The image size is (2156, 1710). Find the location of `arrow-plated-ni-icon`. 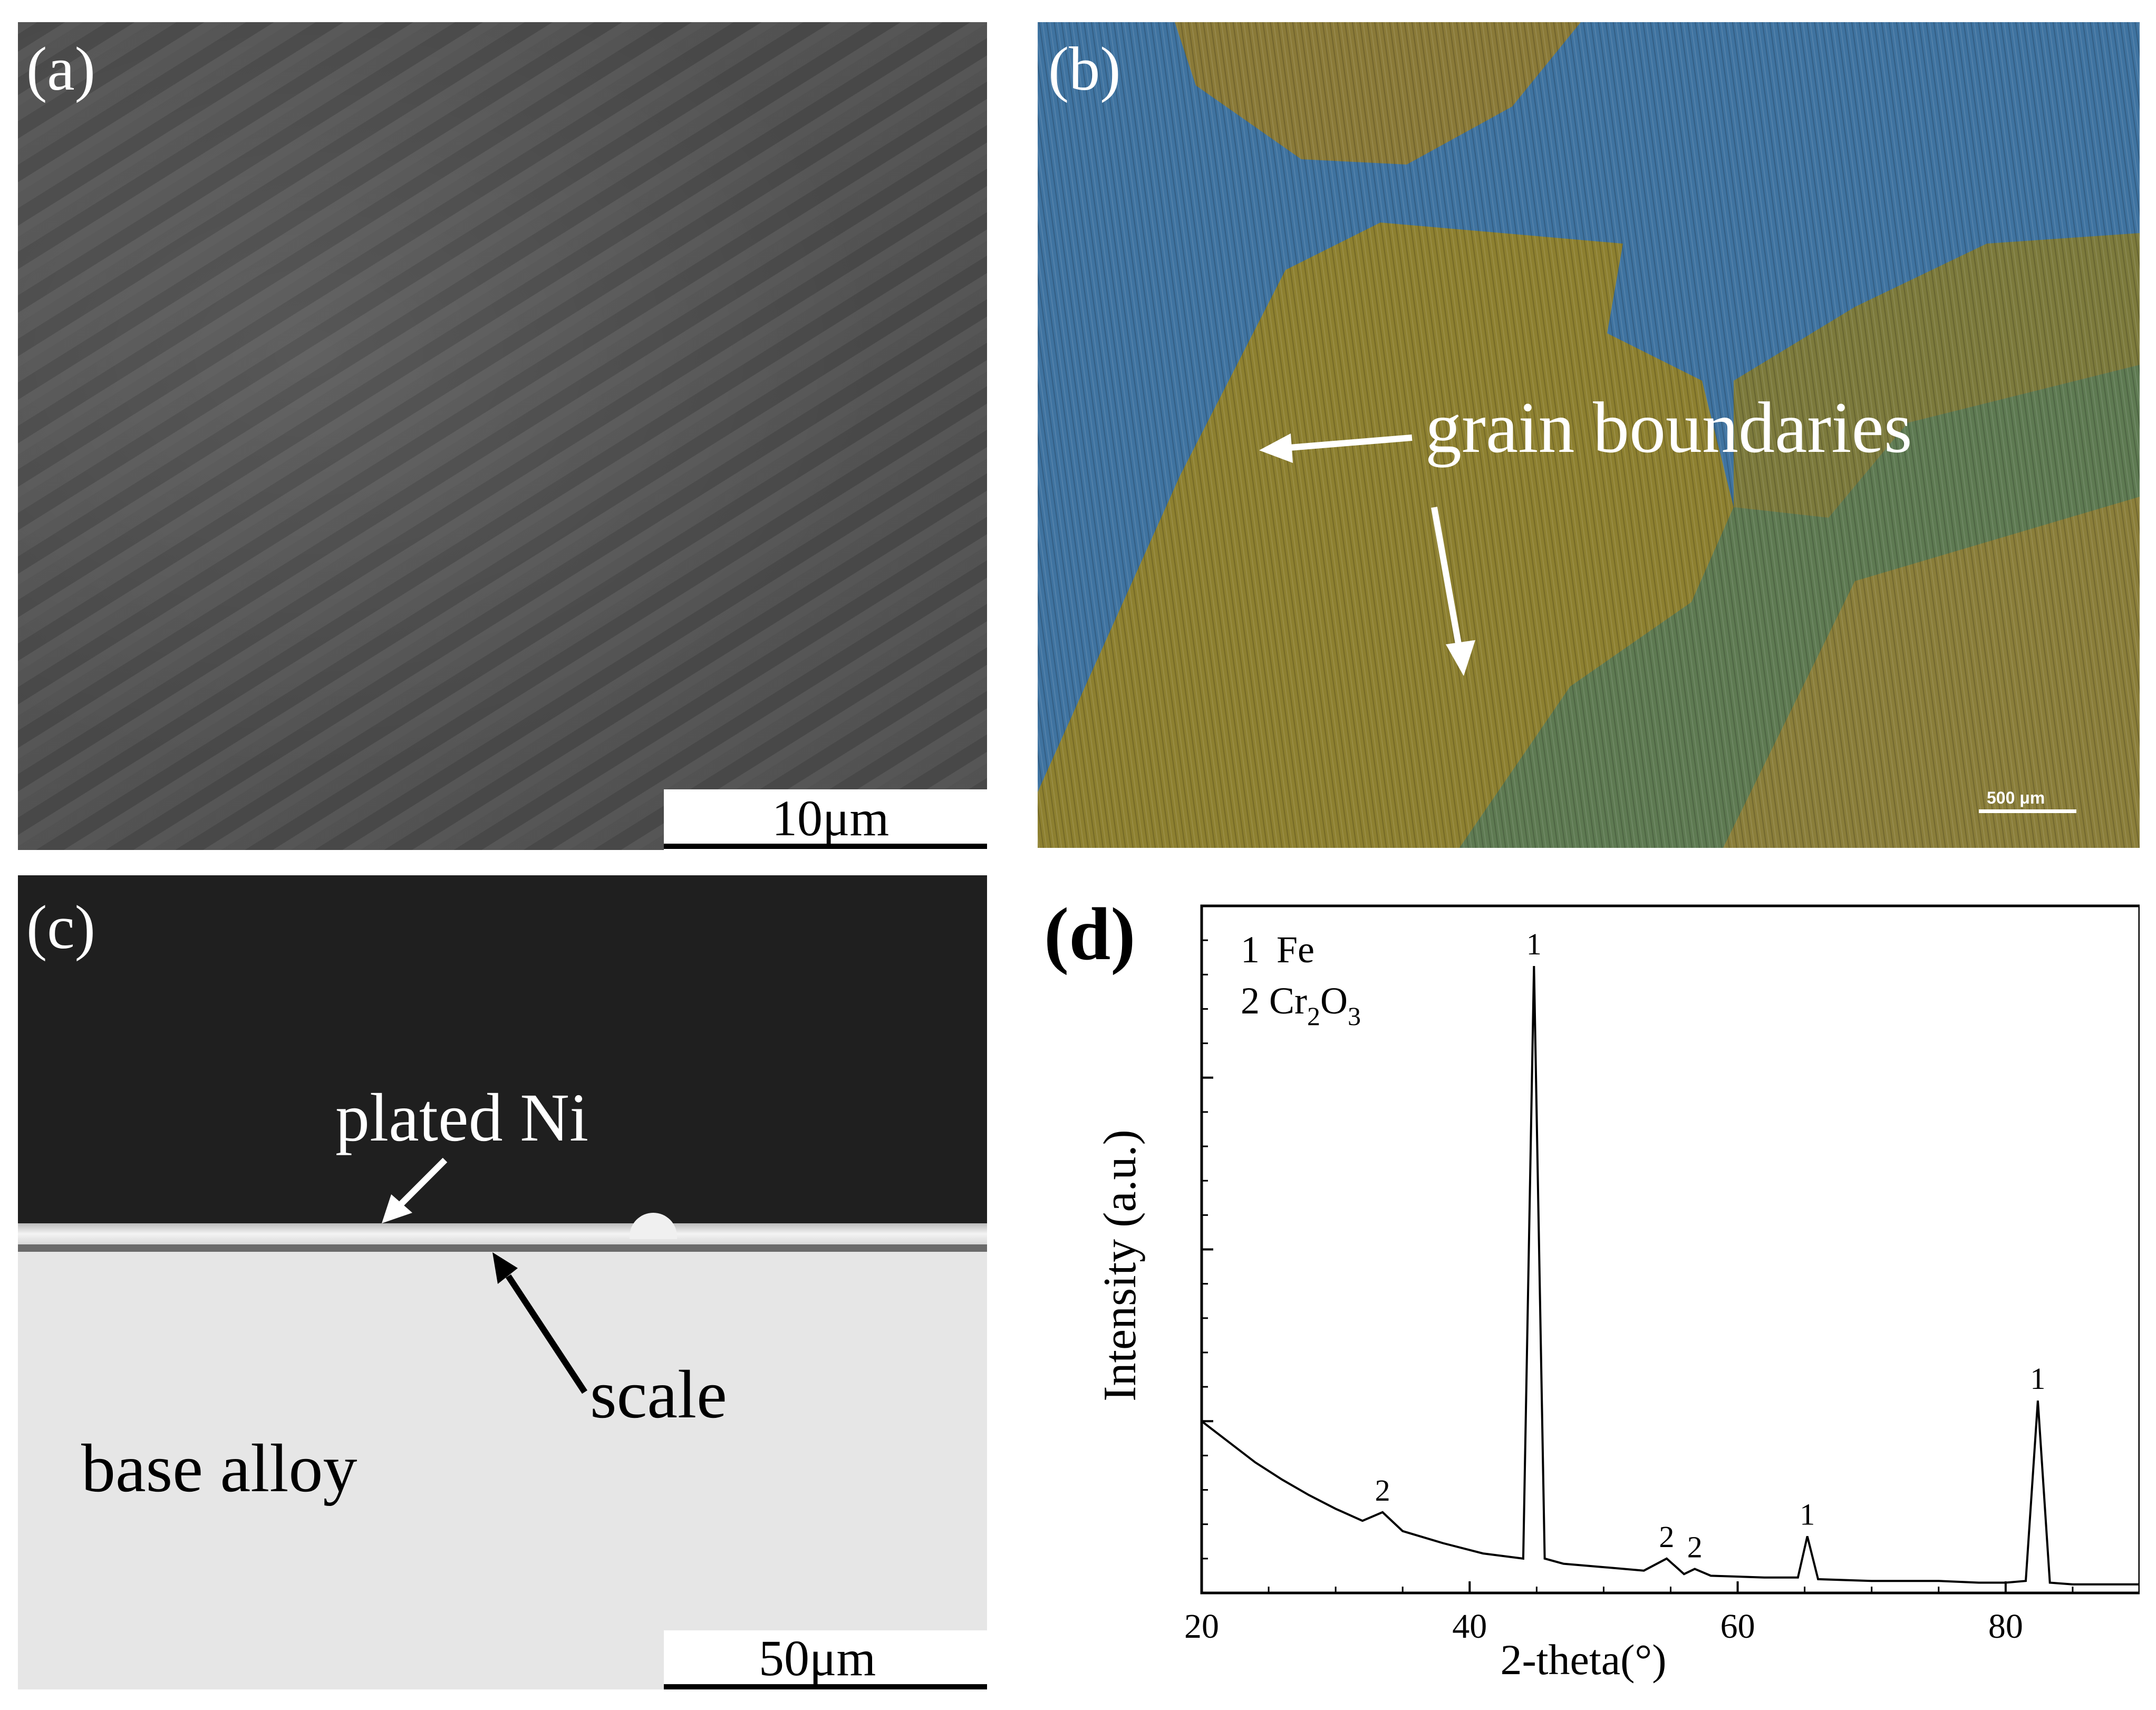

arrow-plated-ni-icon is located at coordinates (397, 1208).